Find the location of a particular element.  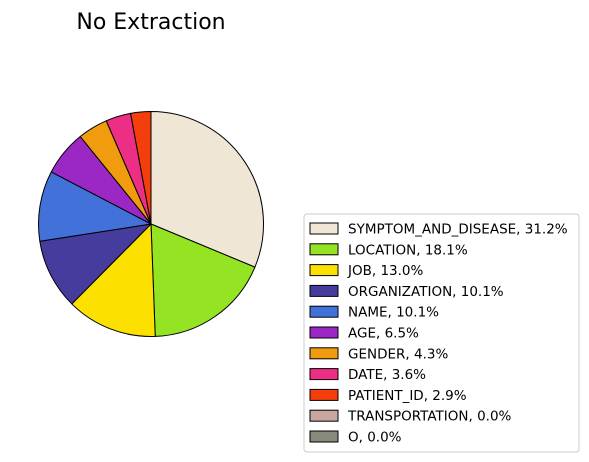

pie-slice-symptom-and-disease is located at coordinates (207, 189).